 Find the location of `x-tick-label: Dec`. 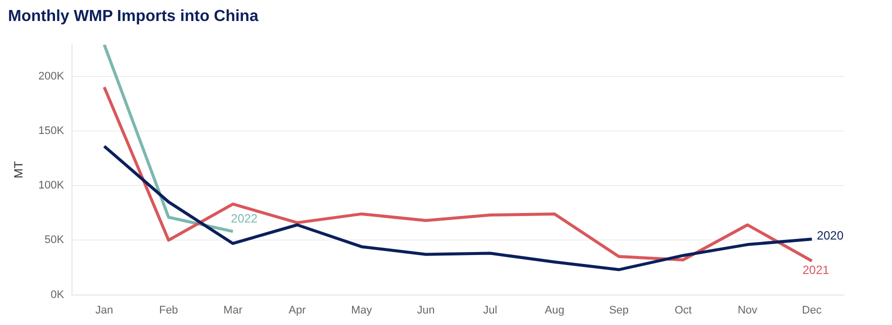

x-tick-label: Dec is located at coordinates (812, 310).